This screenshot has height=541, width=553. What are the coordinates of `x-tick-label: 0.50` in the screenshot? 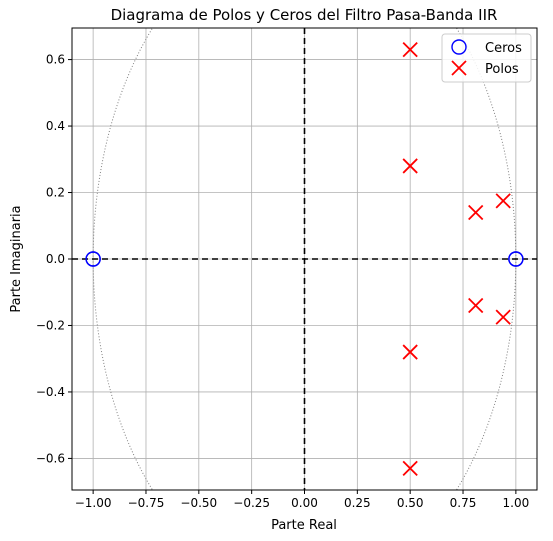 It's located at (410, 503).